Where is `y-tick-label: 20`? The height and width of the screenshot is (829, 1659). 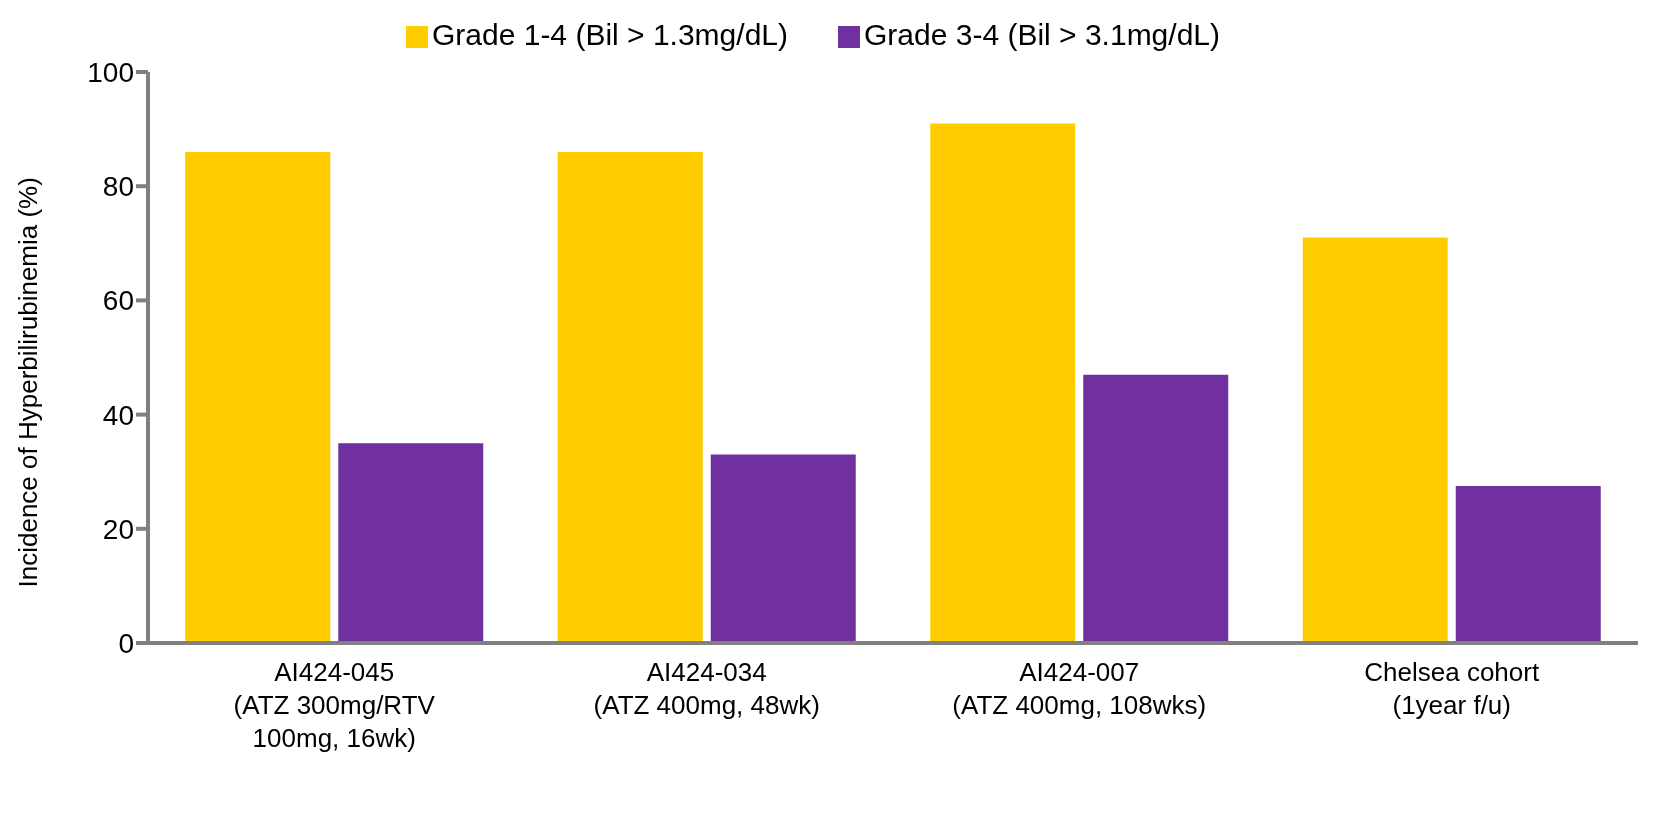
y-tick-label: 20 is located at coordinates (118, 529).